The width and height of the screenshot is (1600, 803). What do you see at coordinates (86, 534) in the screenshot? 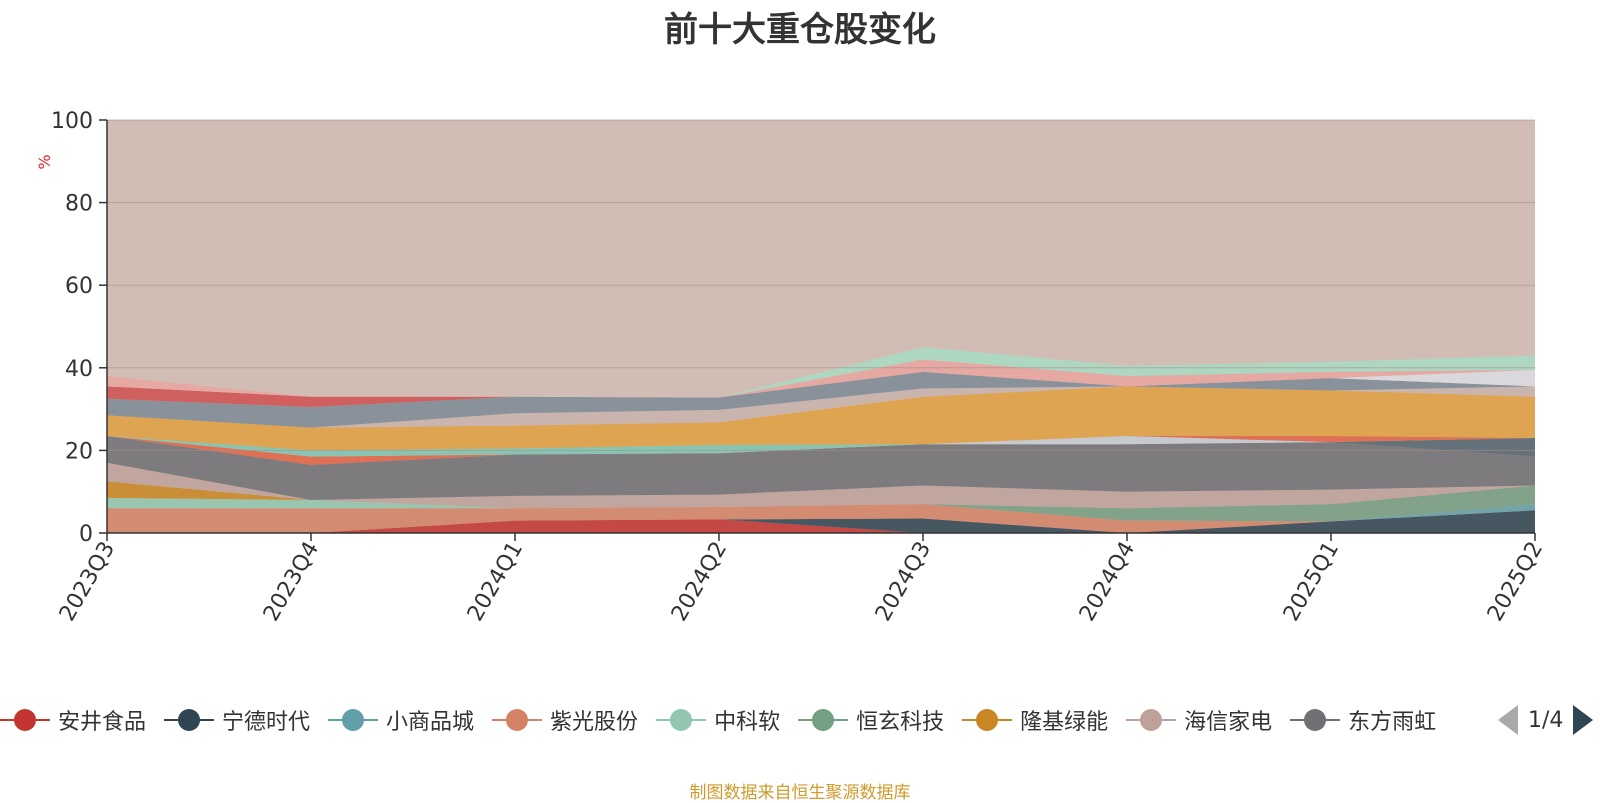
I see `y-tick-label: 0` at bounding box center [86, 534].